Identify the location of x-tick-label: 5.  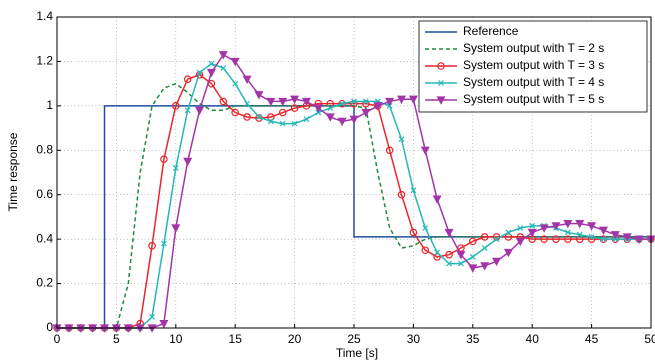
(116, 339).